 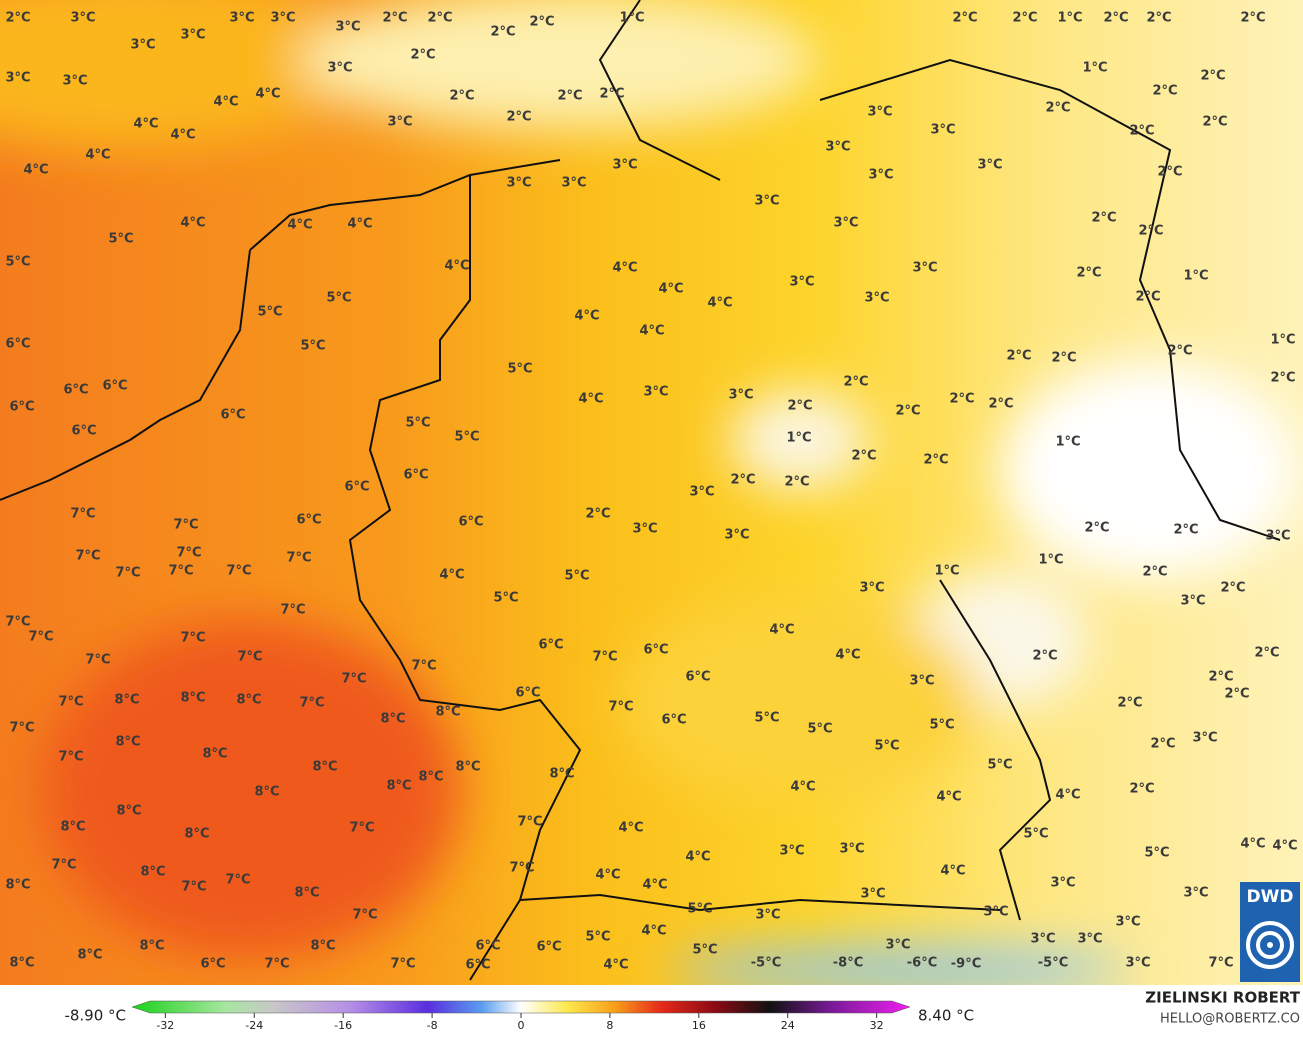 What do you see at coordinates (1222, 998) in the screenshot?
I see `credit-name: ZIELINSKI ROBERT` at bounding box center [1222, 998].